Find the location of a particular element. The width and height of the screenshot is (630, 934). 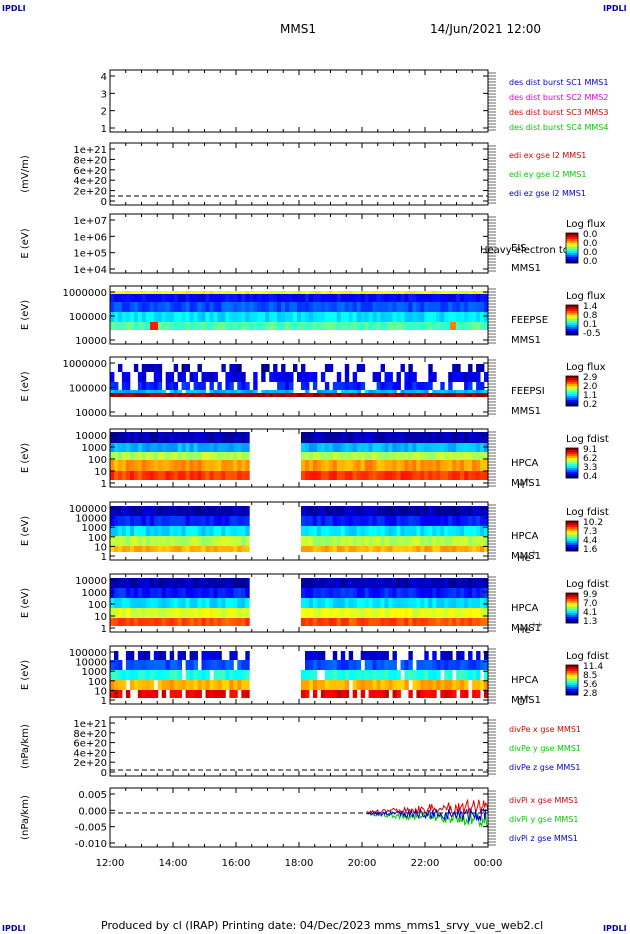

legend-entry: edi ex gse l2 MMS1 is located at coordinates (547, 155).